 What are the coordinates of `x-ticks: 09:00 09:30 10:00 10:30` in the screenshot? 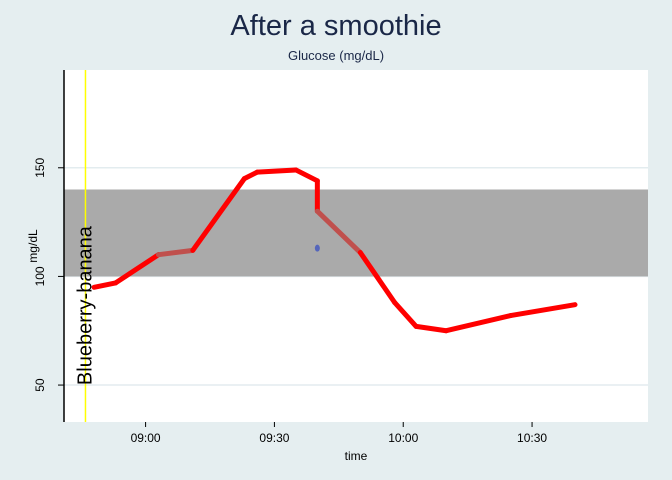 It's located at (339, 433).